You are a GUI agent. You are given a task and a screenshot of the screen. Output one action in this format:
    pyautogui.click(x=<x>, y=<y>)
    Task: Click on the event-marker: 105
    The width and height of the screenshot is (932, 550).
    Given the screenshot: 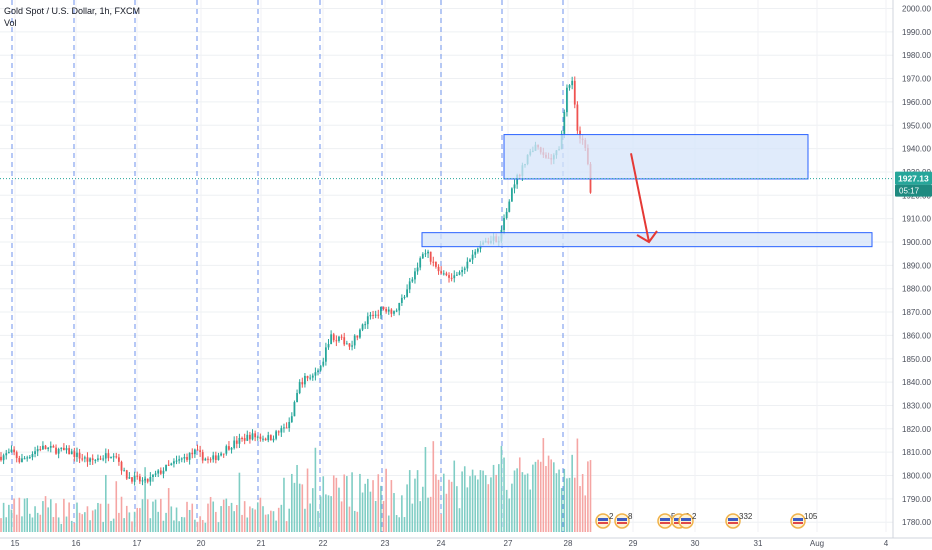 What is the action you would take?
    pyautogui.click(x=804, y=520)
    